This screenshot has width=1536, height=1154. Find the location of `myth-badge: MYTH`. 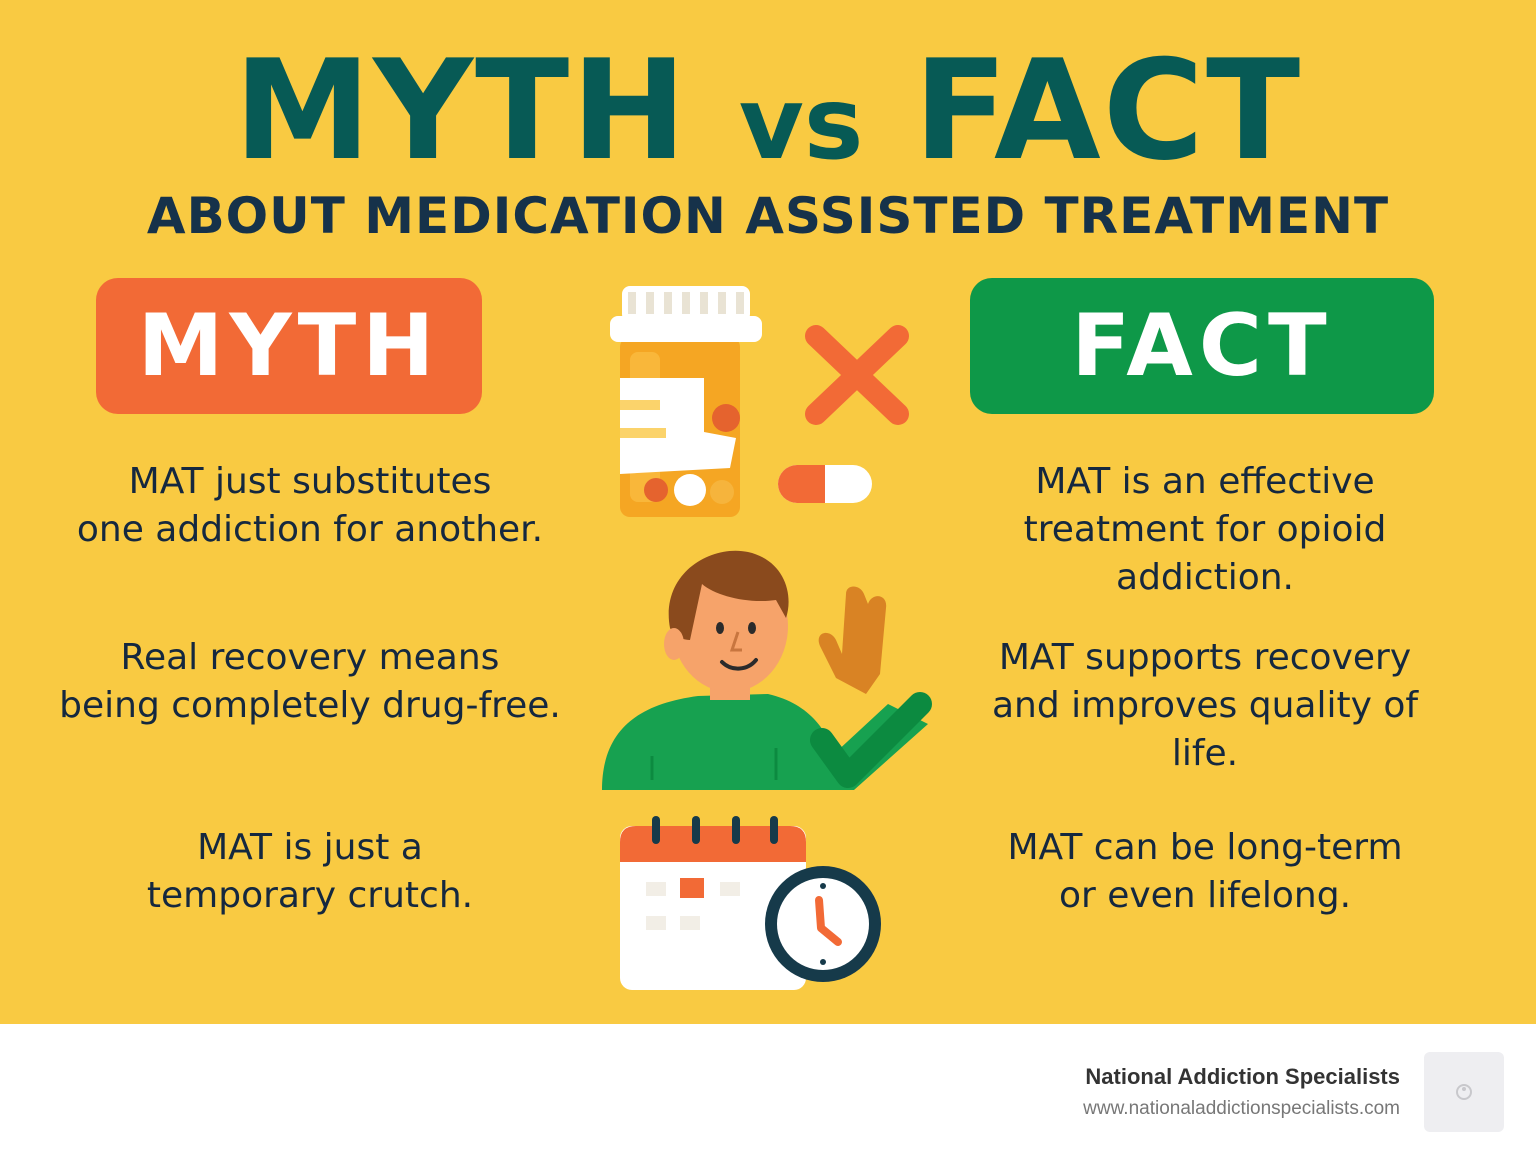

myth-badge: MYTH is located at coordinates (289, 346).